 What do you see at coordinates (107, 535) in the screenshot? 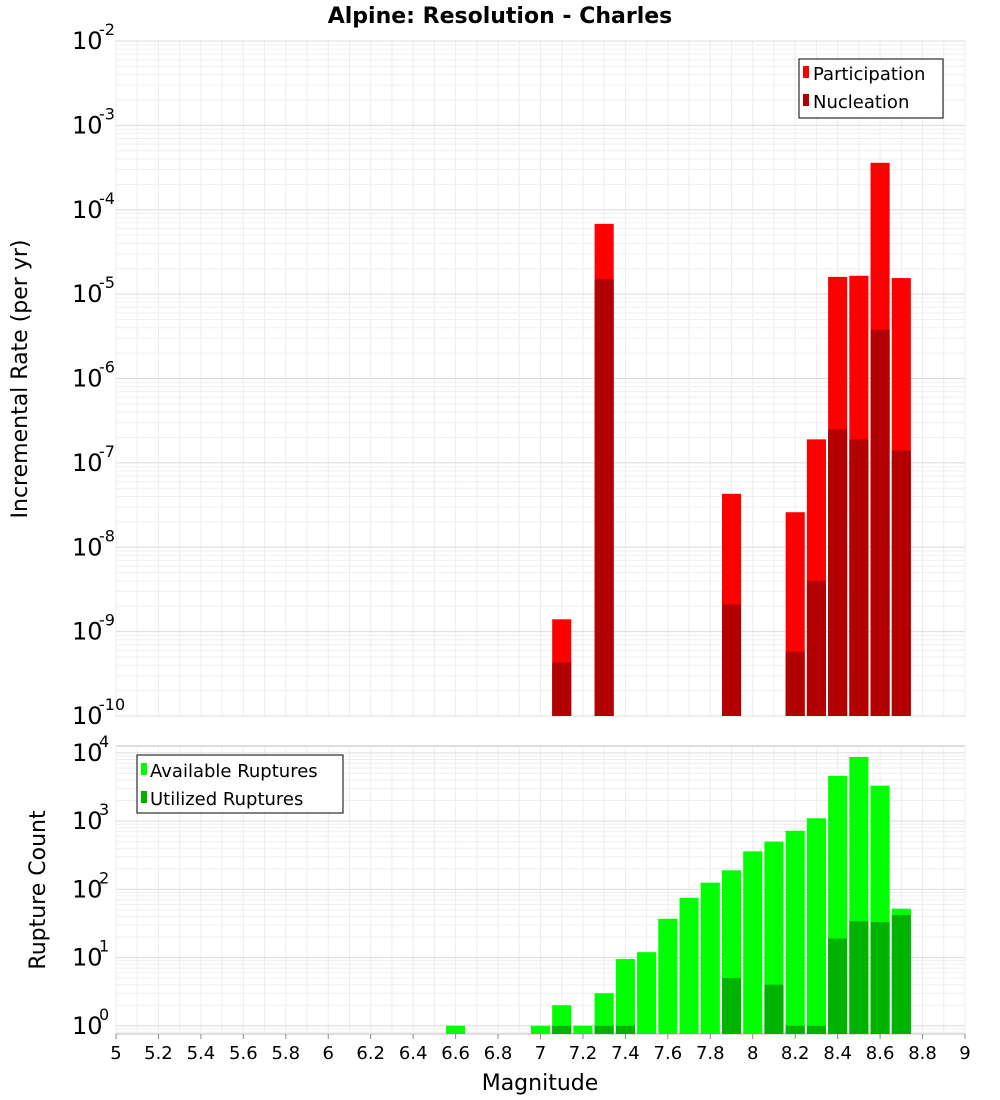
I see `y-tick-exponent: -8` at bounding box center [107, 535].